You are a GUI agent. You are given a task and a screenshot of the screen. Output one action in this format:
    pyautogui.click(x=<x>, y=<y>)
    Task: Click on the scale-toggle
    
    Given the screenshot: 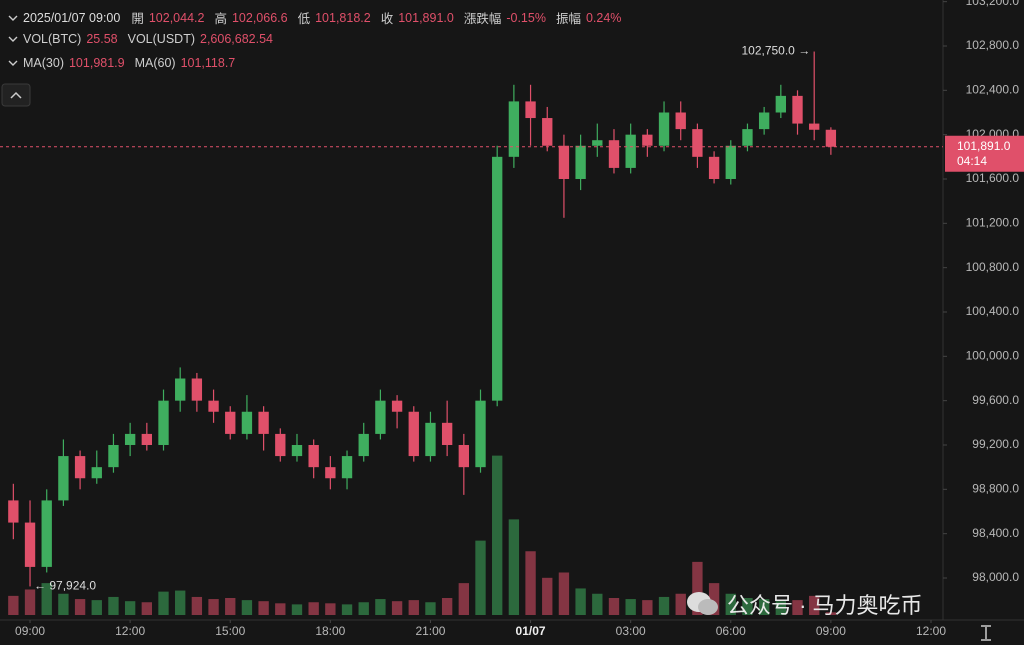 What is the action you would take?
    pyautogui.click(x=986, y=633)
    